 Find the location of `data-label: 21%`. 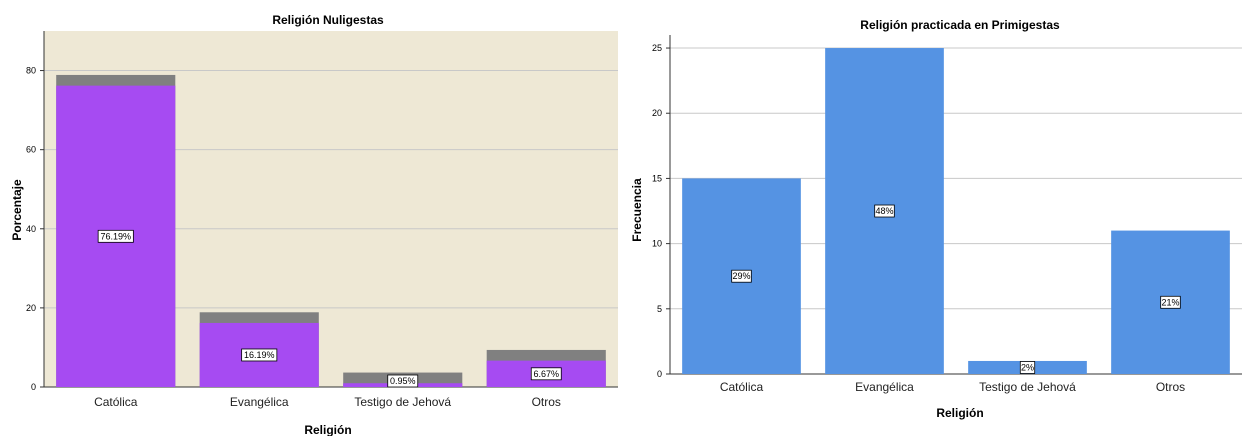

data-label: 21% is located at coordinates (1170, 302).